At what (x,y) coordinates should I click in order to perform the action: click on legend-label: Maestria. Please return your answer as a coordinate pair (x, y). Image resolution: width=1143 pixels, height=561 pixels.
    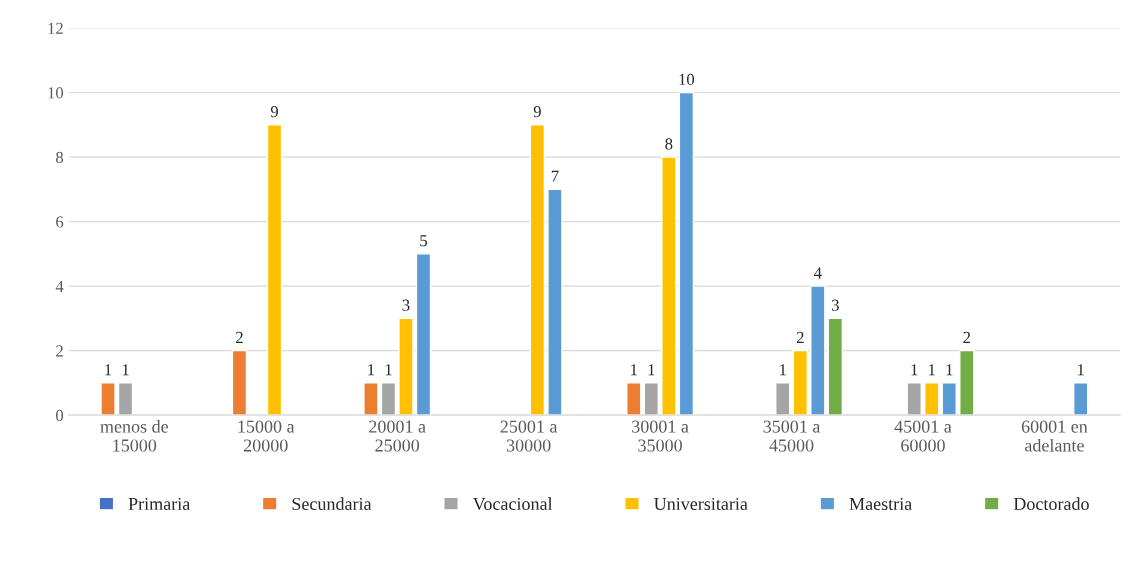
    Looking at the image, I should click on (880, 504).